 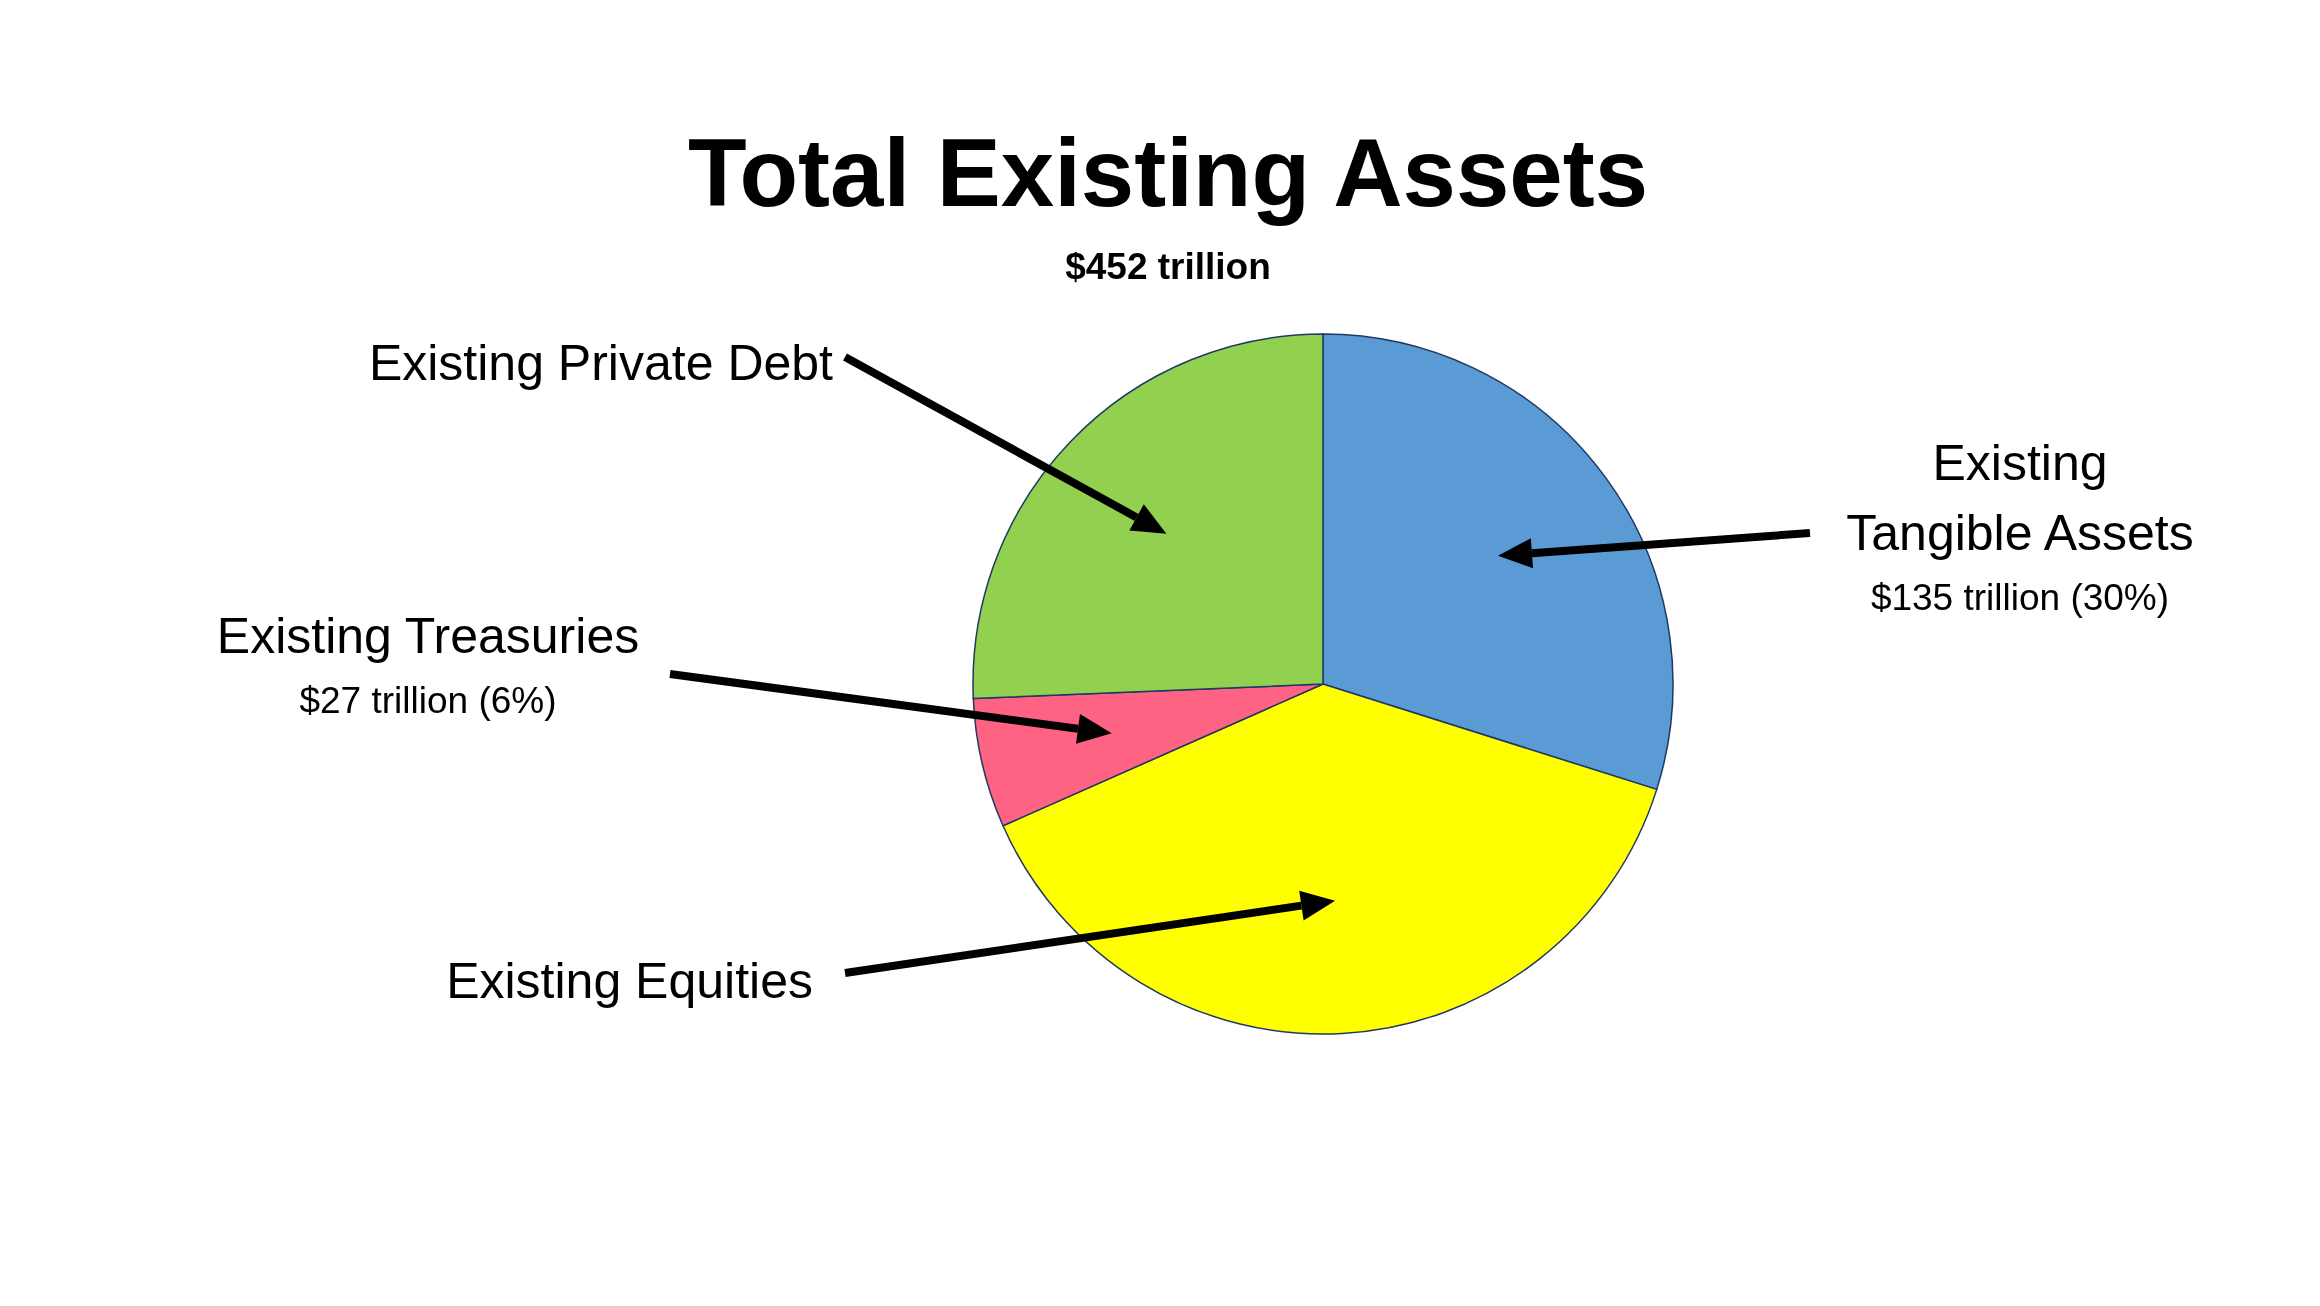 I want to click on data-label: $27 trillion (6%), so click(x=428, y=700).